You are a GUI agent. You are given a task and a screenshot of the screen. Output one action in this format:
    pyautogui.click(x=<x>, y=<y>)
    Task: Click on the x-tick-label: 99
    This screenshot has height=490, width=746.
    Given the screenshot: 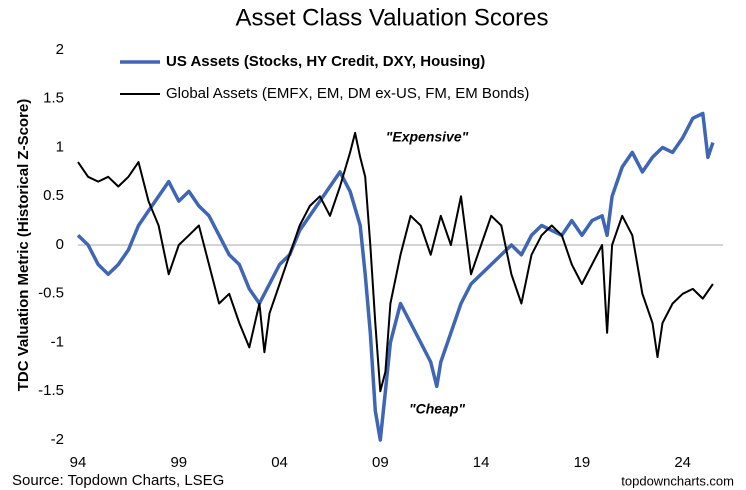 What is the action you would take?
    pyautogui.click(x=178, y=462)
    